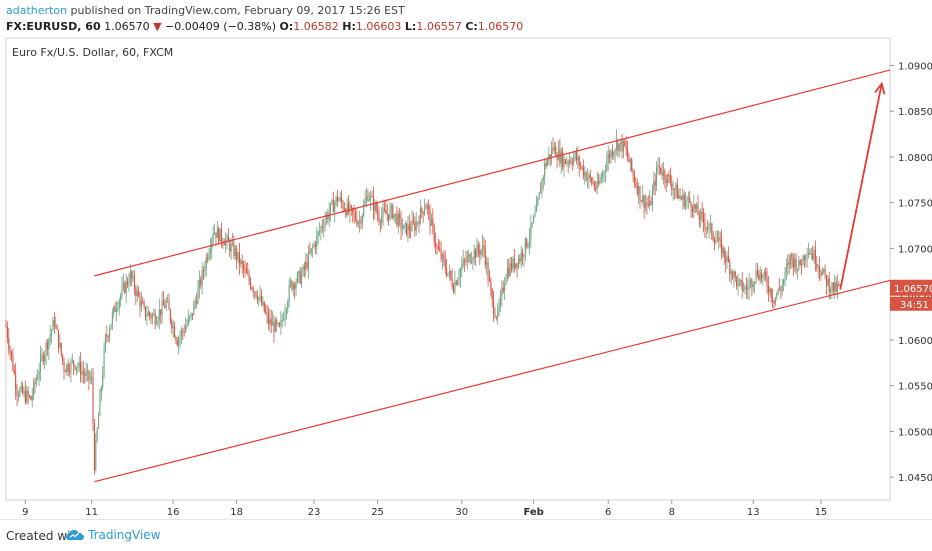 The image size is (932, 551). I want to click on x-tick-label: 13, so click(753, 512).